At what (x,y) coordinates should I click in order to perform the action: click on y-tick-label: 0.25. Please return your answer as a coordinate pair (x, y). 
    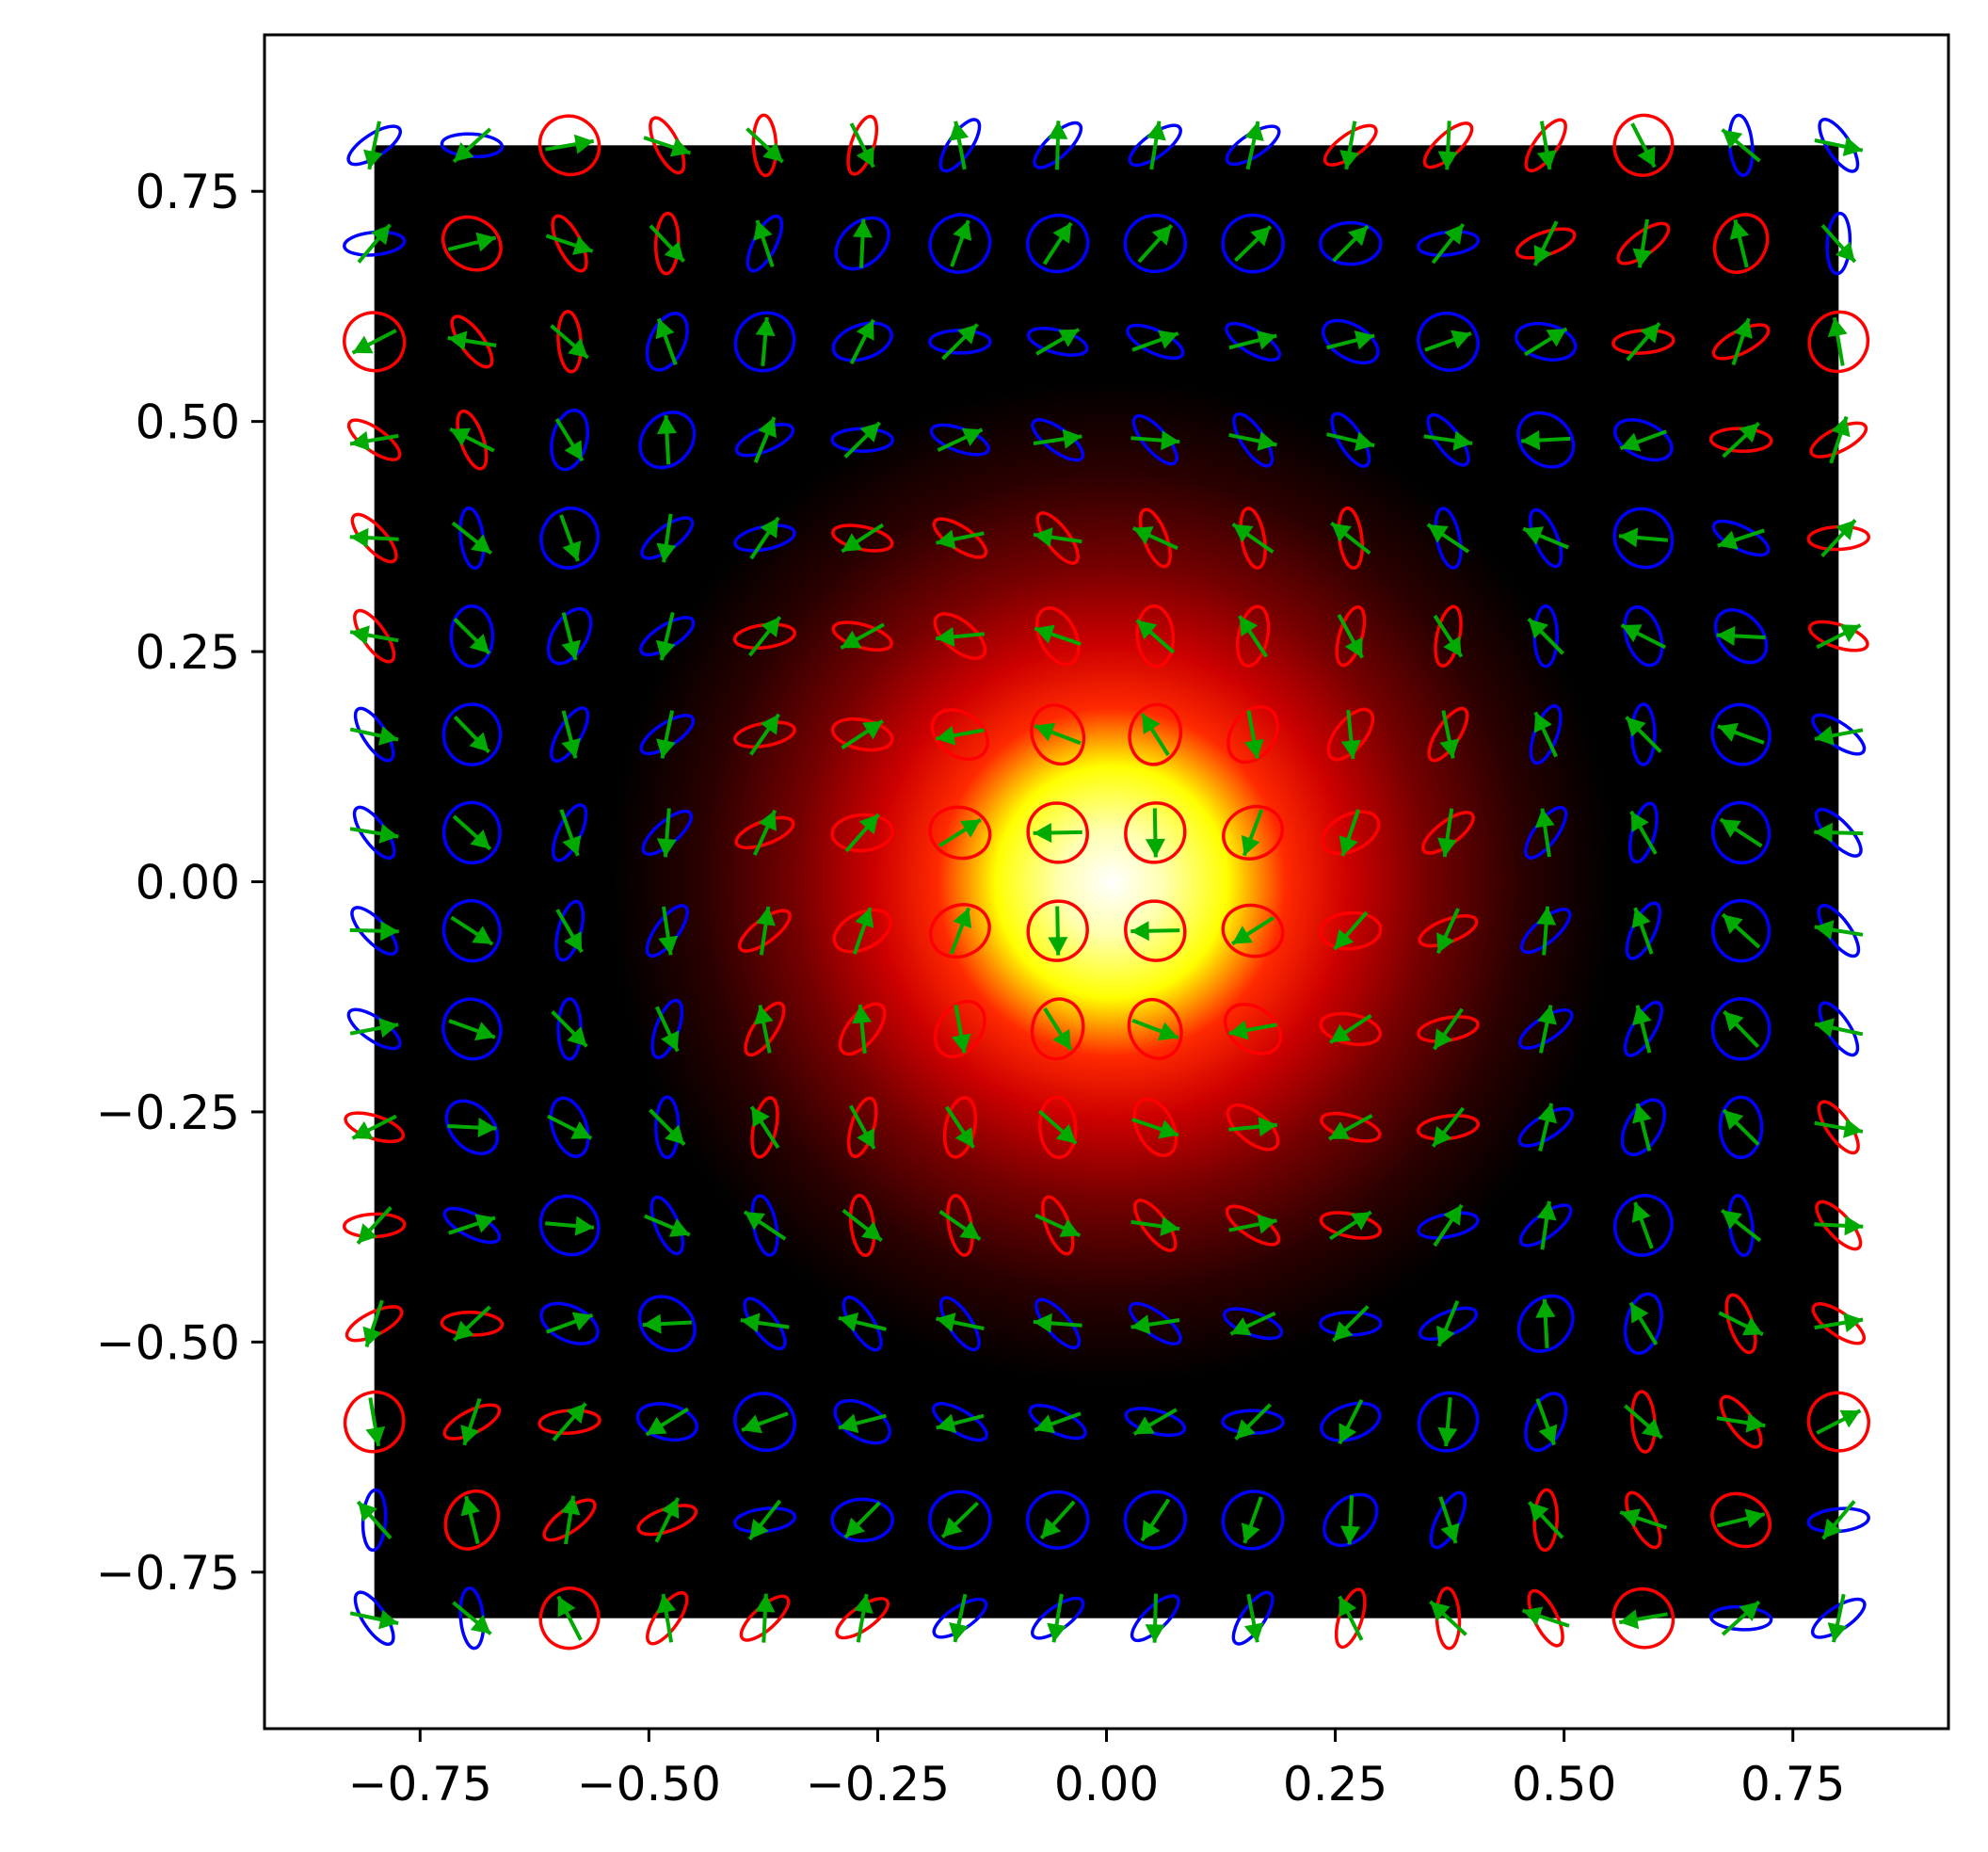
    Looking at the image, I should click on (188, 652).